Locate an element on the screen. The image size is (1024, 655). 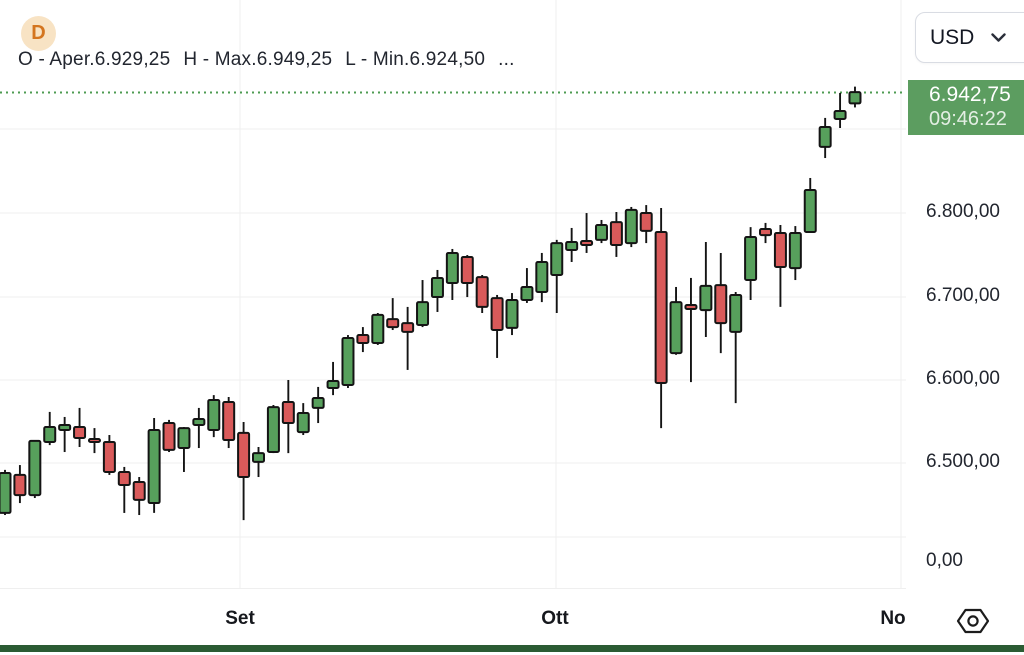
time-axis-label: No is located at coordinates (893, 618).